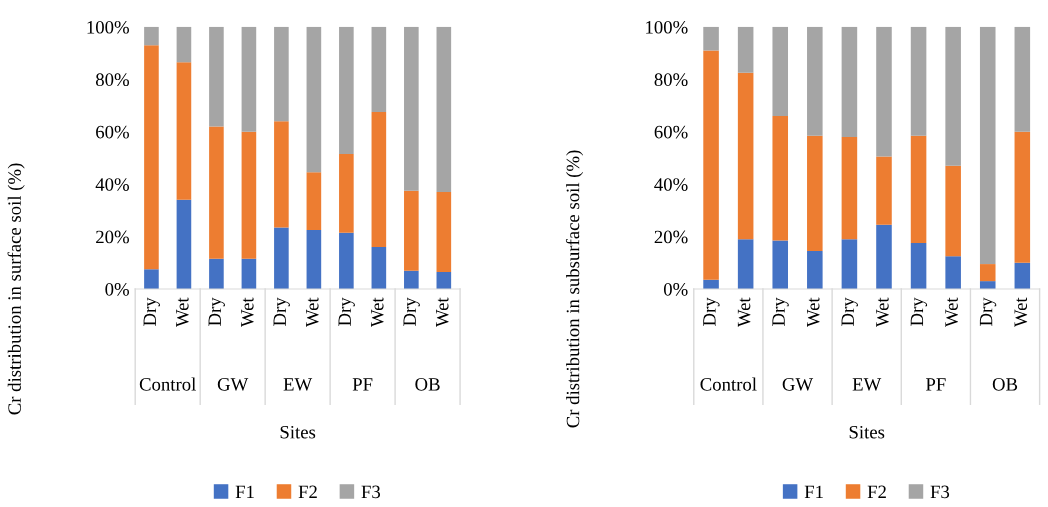 The height and width of the screenshot is (507, 1048). I want to click on y-tick-label: 20%, so click(671, 237).